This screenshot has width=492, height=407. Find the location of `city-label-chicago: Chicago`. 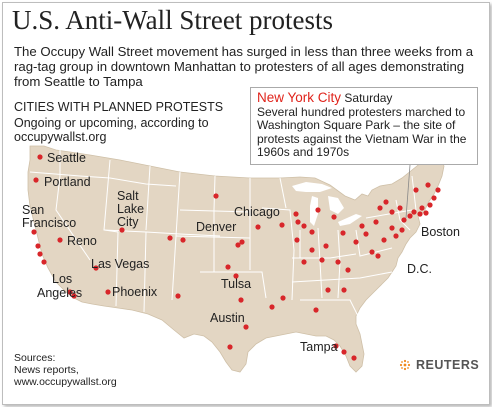

city-label-chicago: Chicago is located at coordinates (257, 212).